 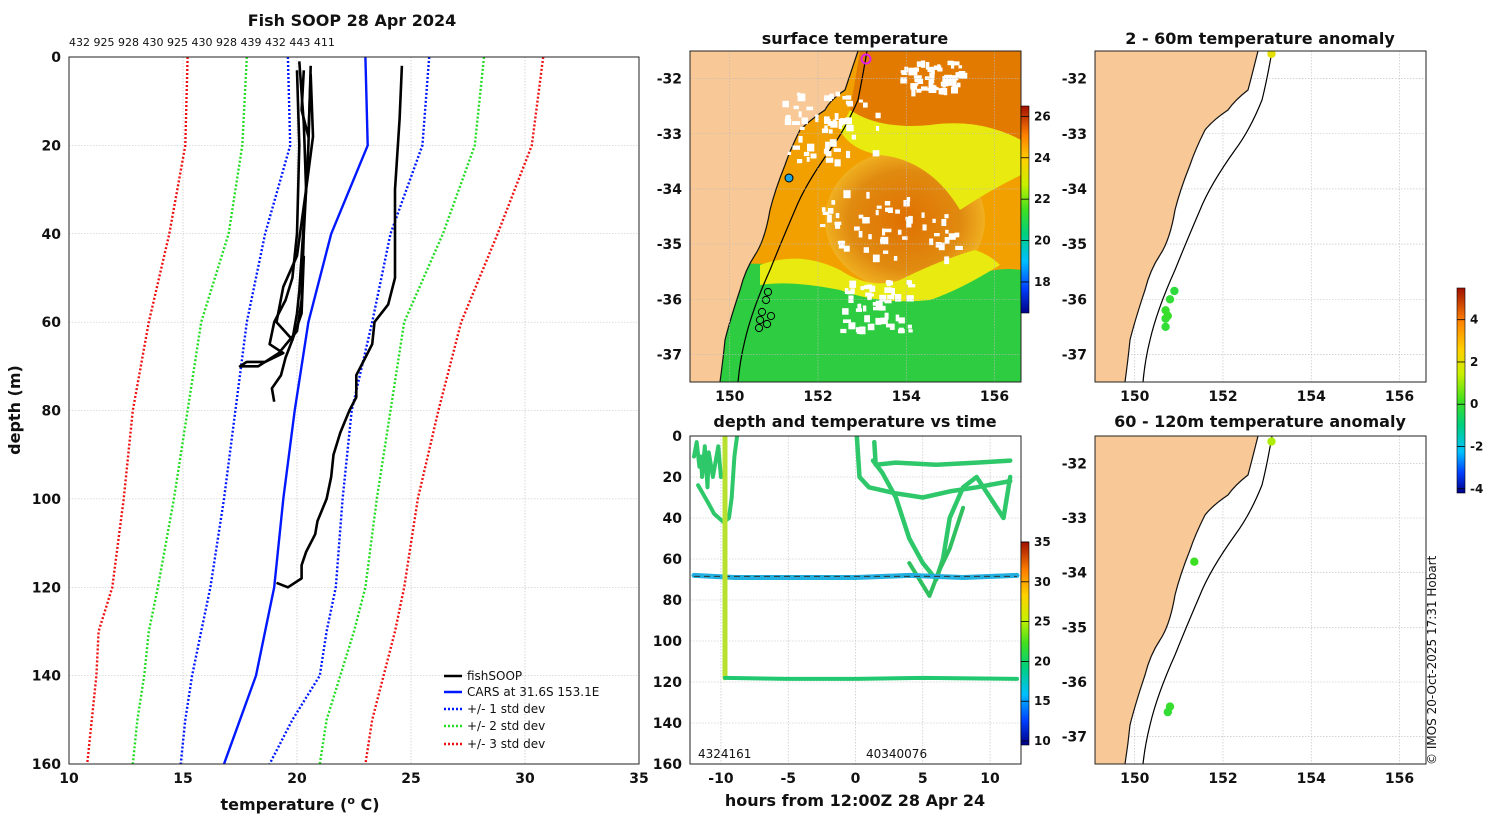 I want to click on sst-xtick-label: 156, so click(x=994, y=397).